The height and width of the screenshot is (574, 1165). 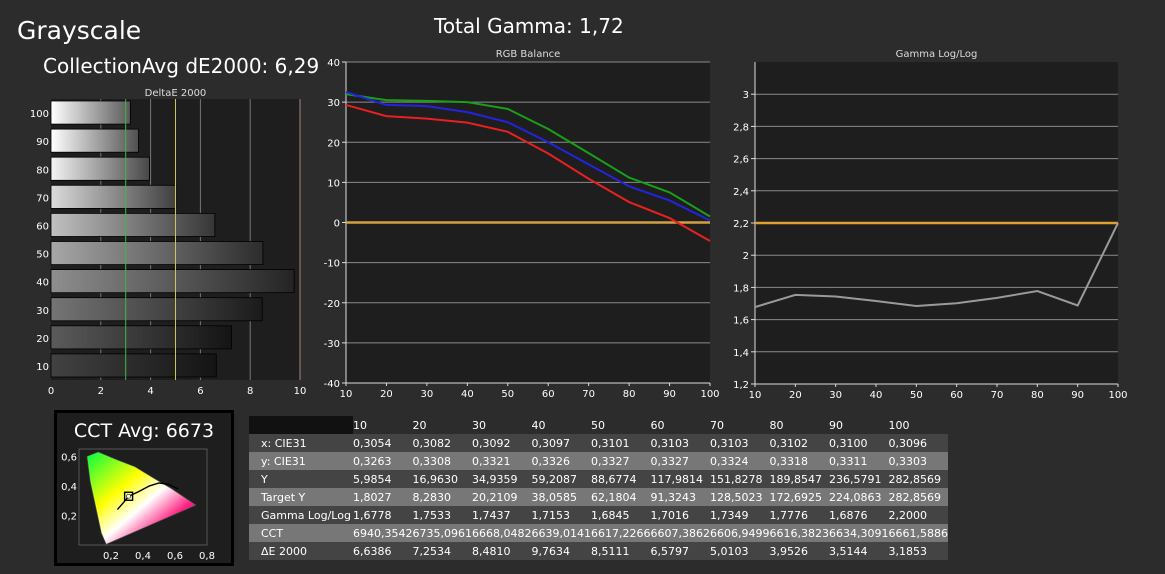 I want to click on table-cell: 0,3100, so click(x=848, y=443).